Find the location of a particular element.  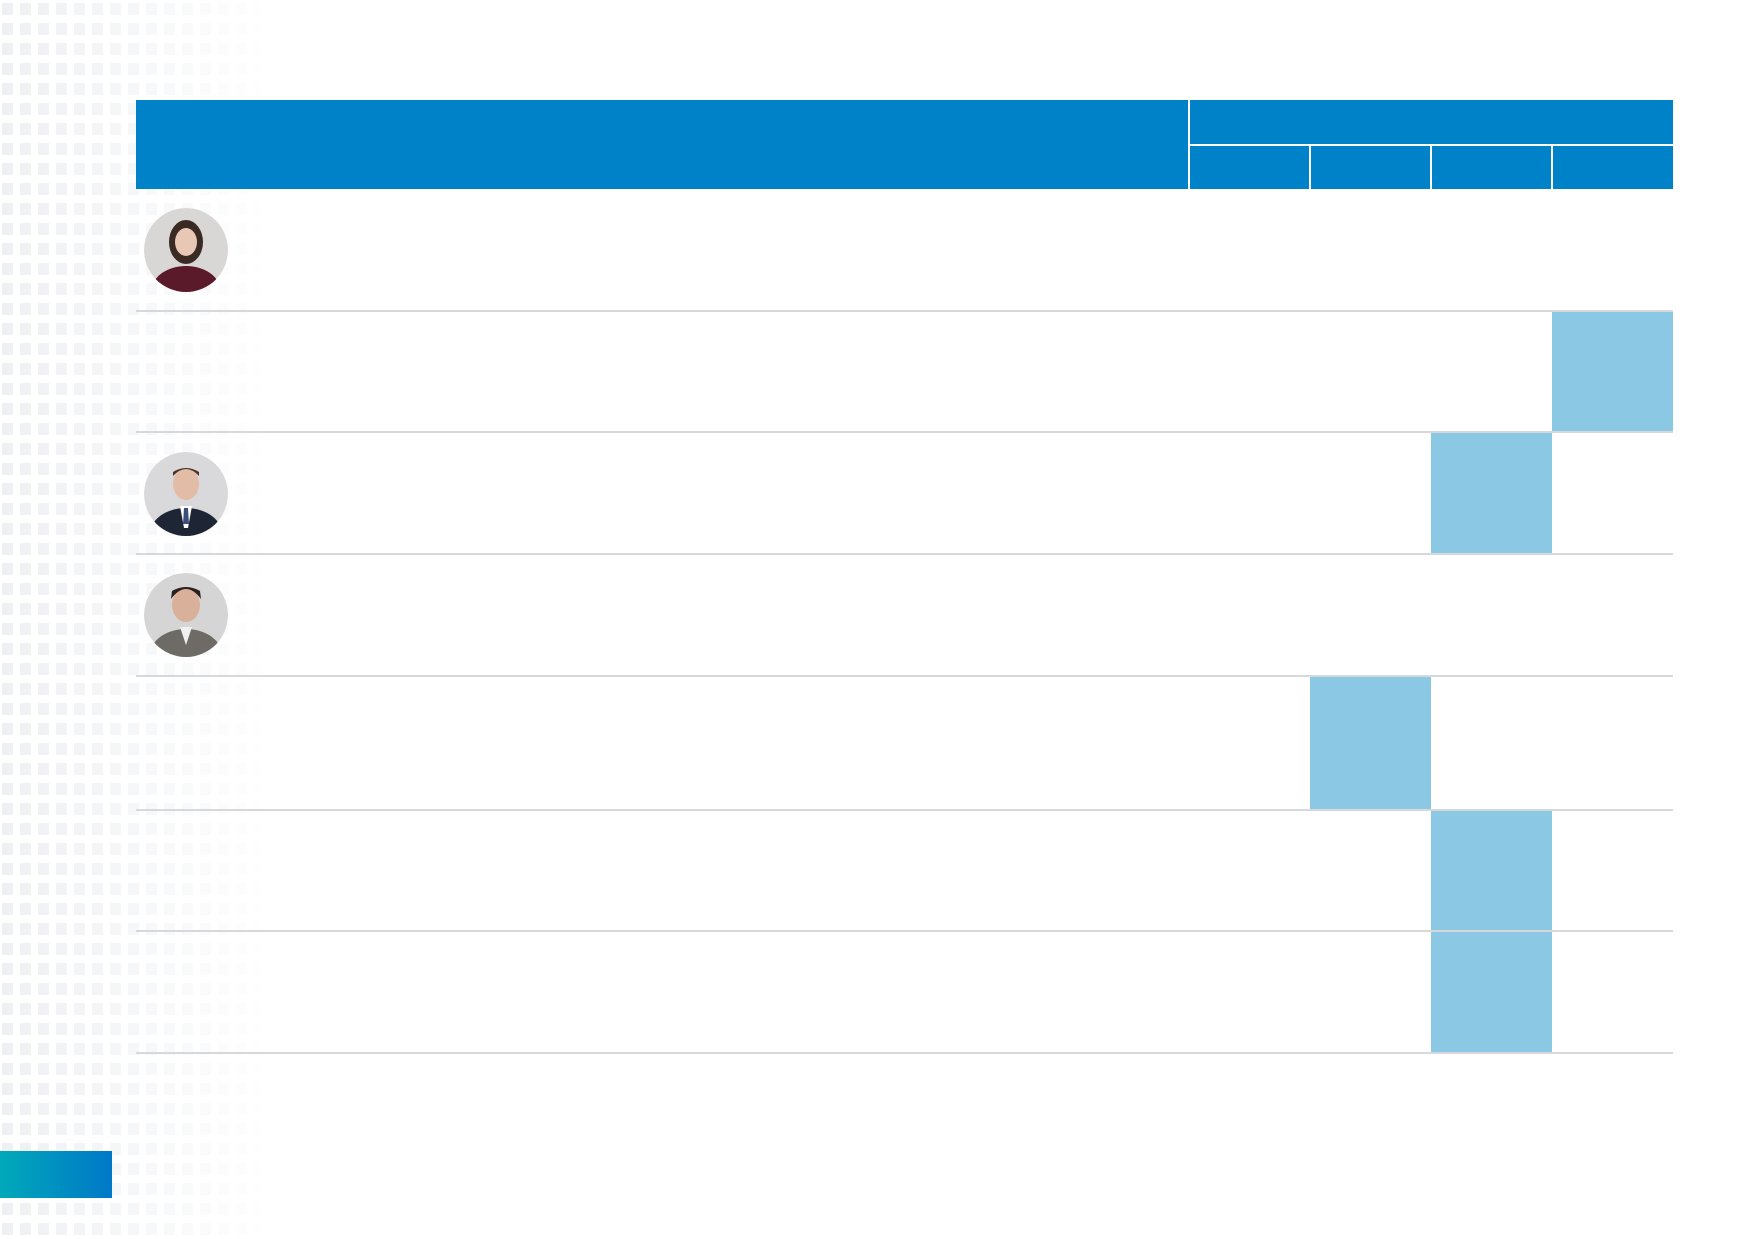

header-dividers is located at coordinates (1430, 144).